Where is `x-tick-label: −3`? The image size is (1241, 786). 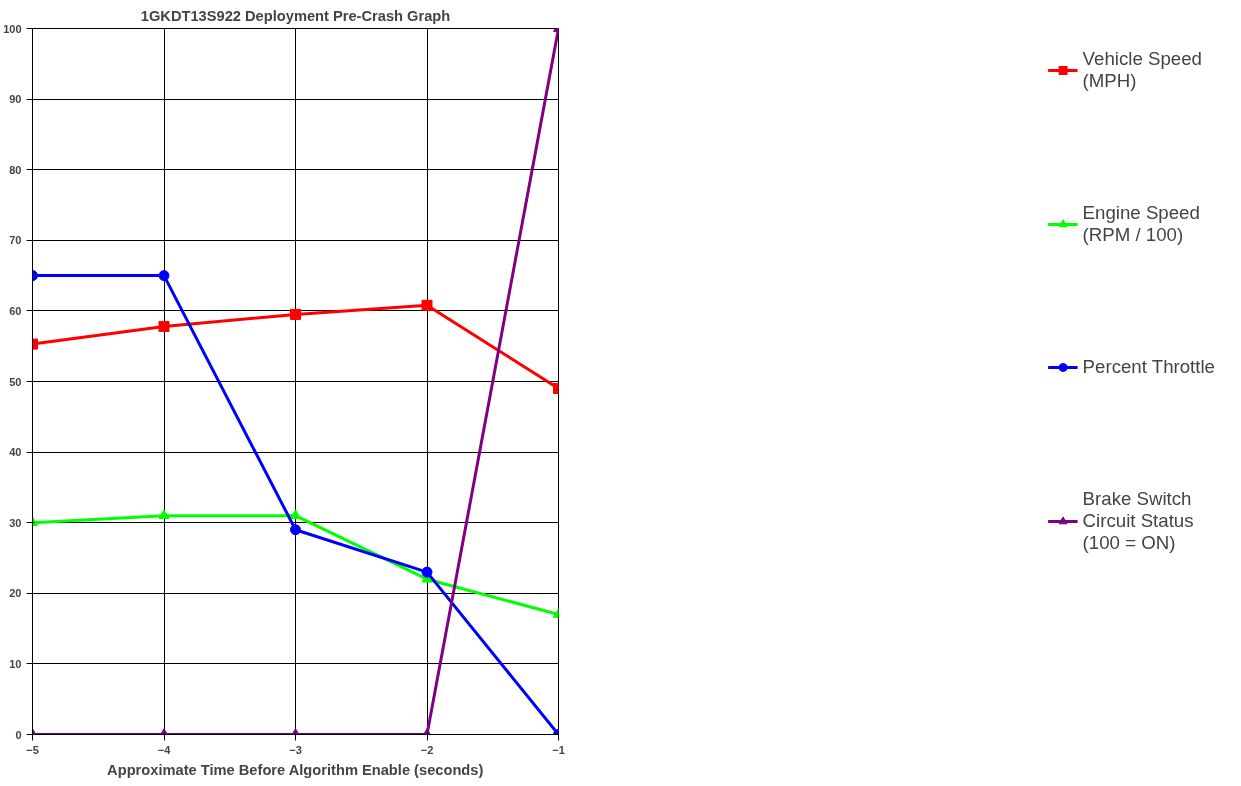
x-tick-label: −3 is located at coordinates (295, 749).